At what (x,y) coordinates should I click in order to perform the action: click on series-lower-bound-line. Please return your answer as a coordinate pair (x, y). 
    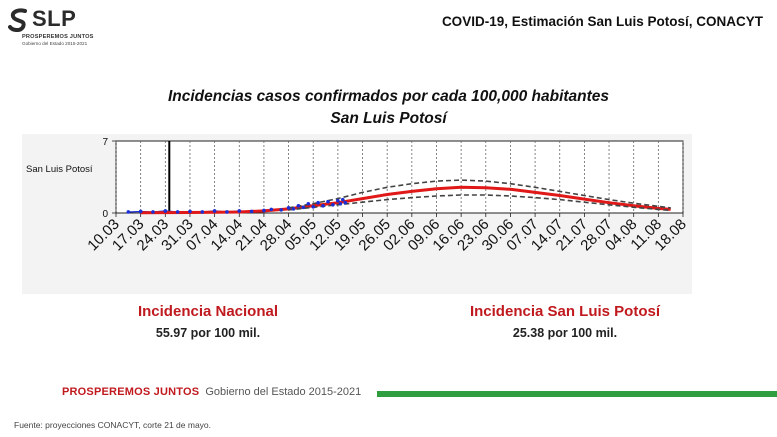
    Looking at the image, I should click on (479, 203).